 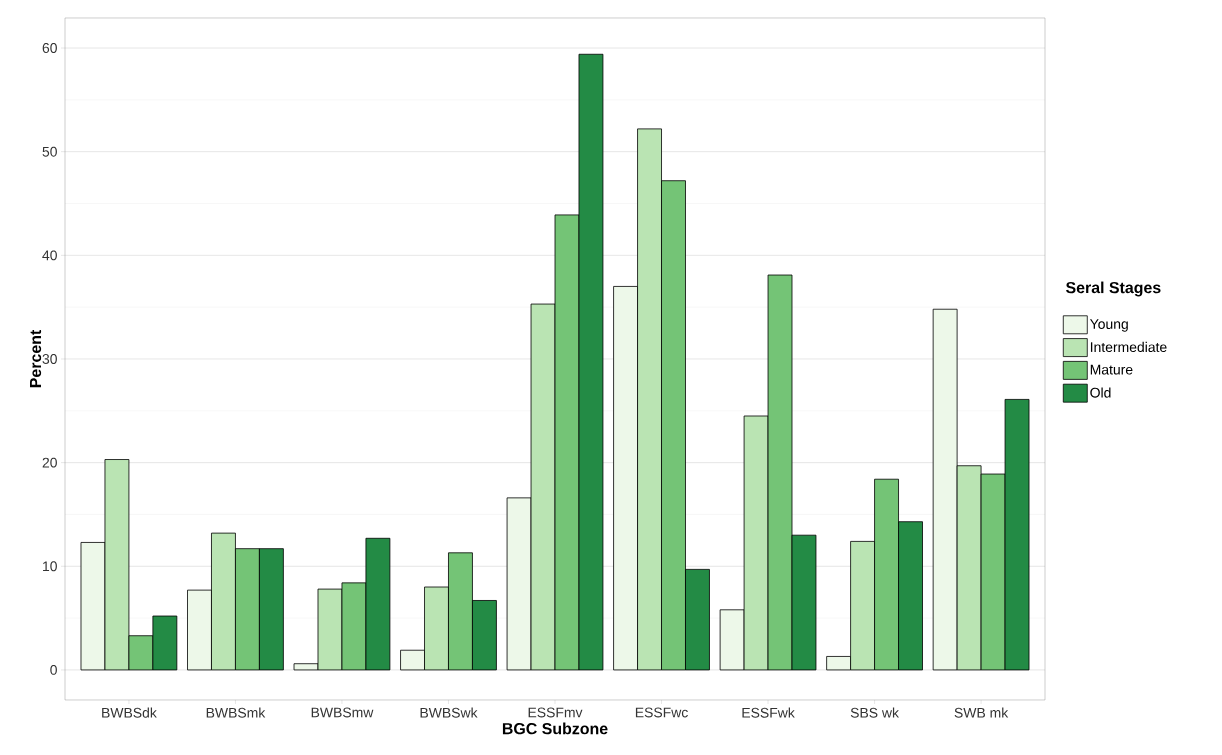 I want to click on x-tick-label: ESSFwc, so click(x=661, y=712).